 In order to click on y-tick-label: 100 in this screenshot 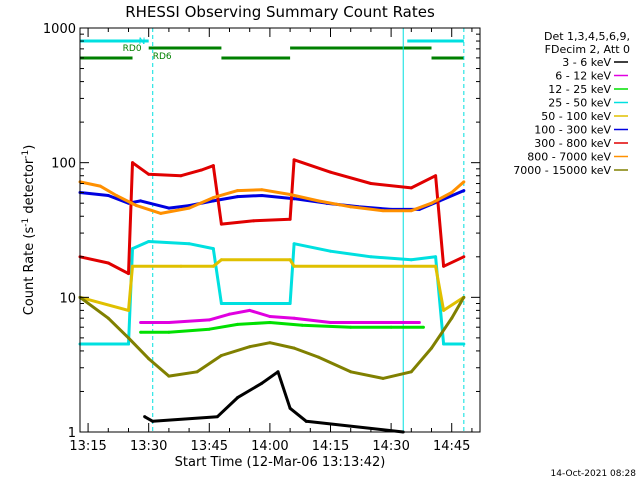, I will do `click(63, 164)`.